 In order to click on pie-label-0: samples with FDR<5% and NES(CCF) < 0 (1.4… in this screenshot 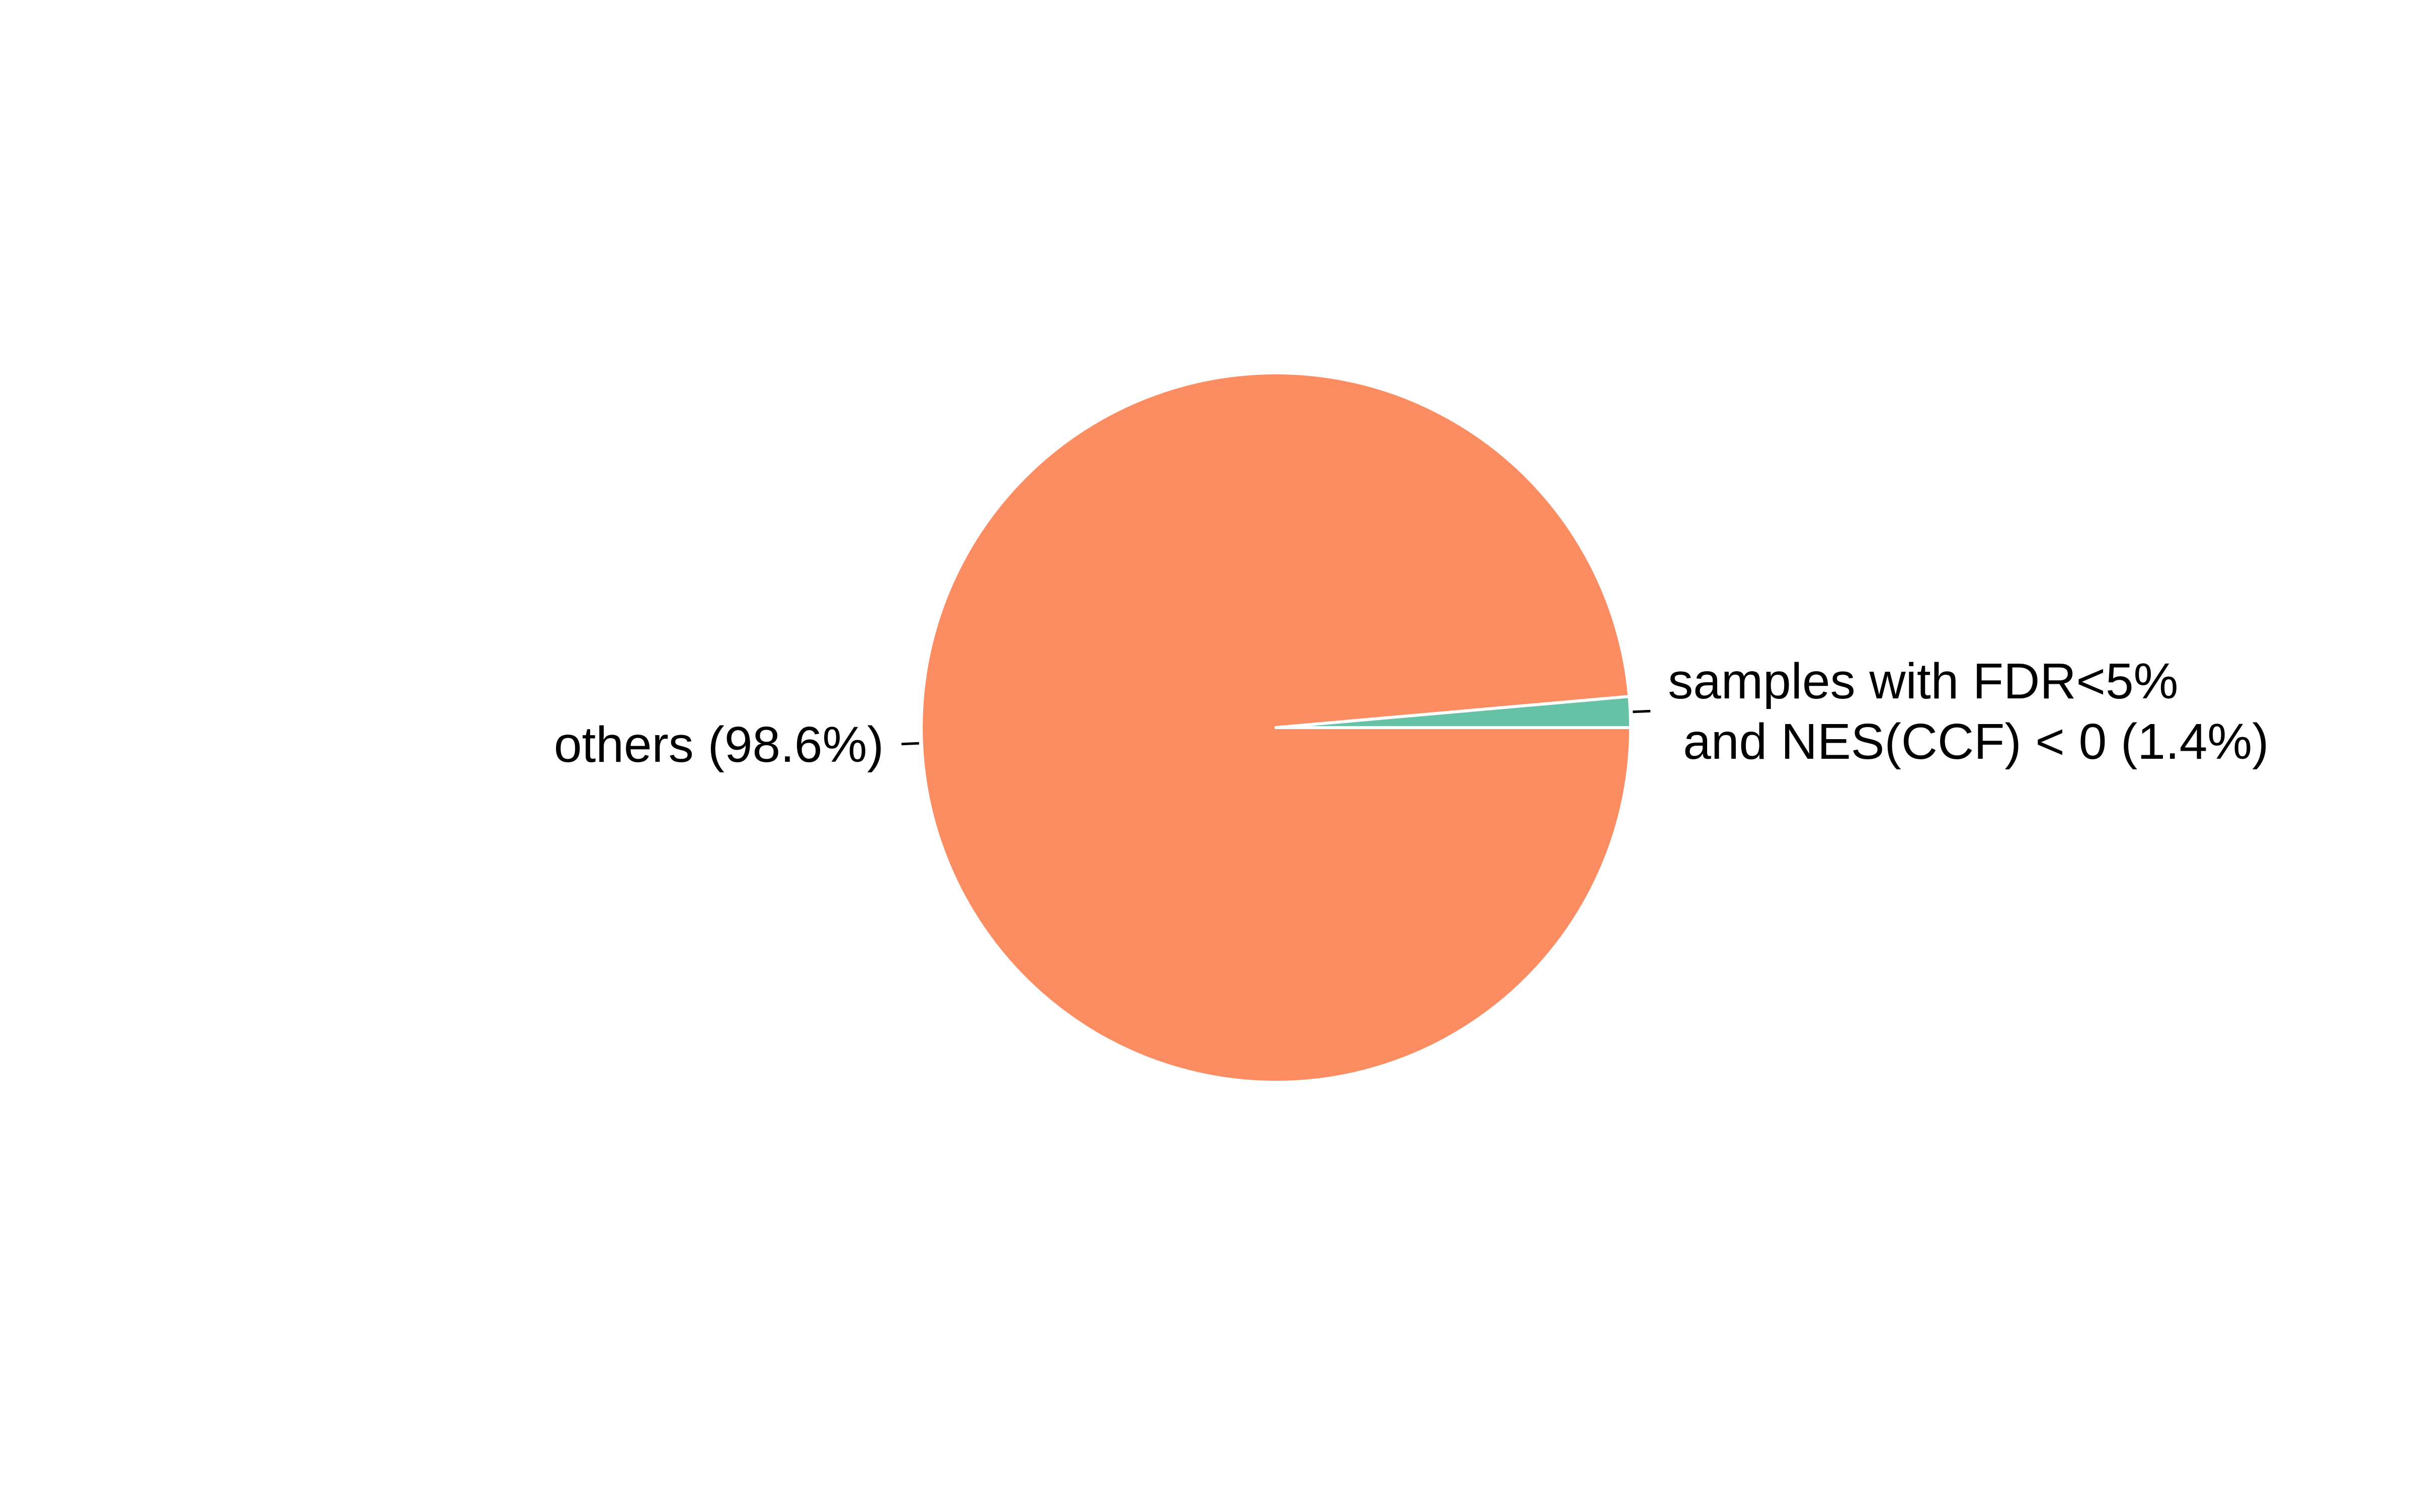, I will do `click(1969, 711)`.